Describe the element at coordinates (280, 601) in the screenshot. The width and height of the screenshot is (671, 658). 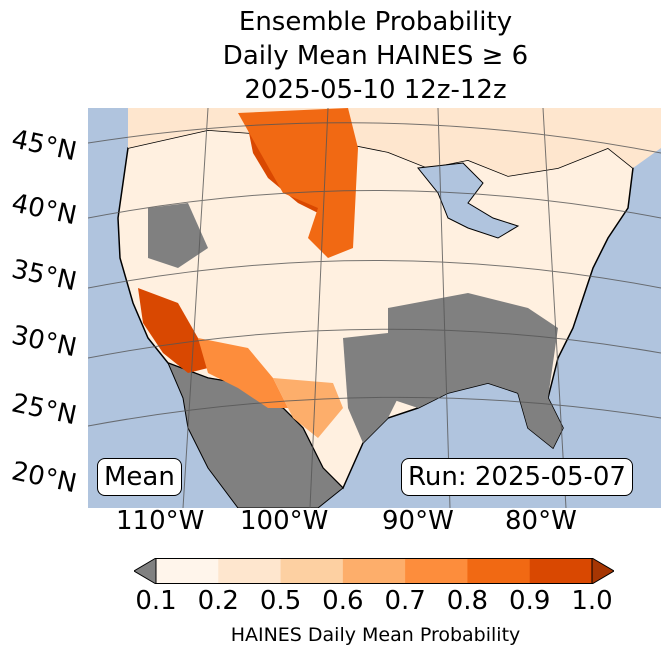
I see `colorbar-tick-label: 0.5` at that location.